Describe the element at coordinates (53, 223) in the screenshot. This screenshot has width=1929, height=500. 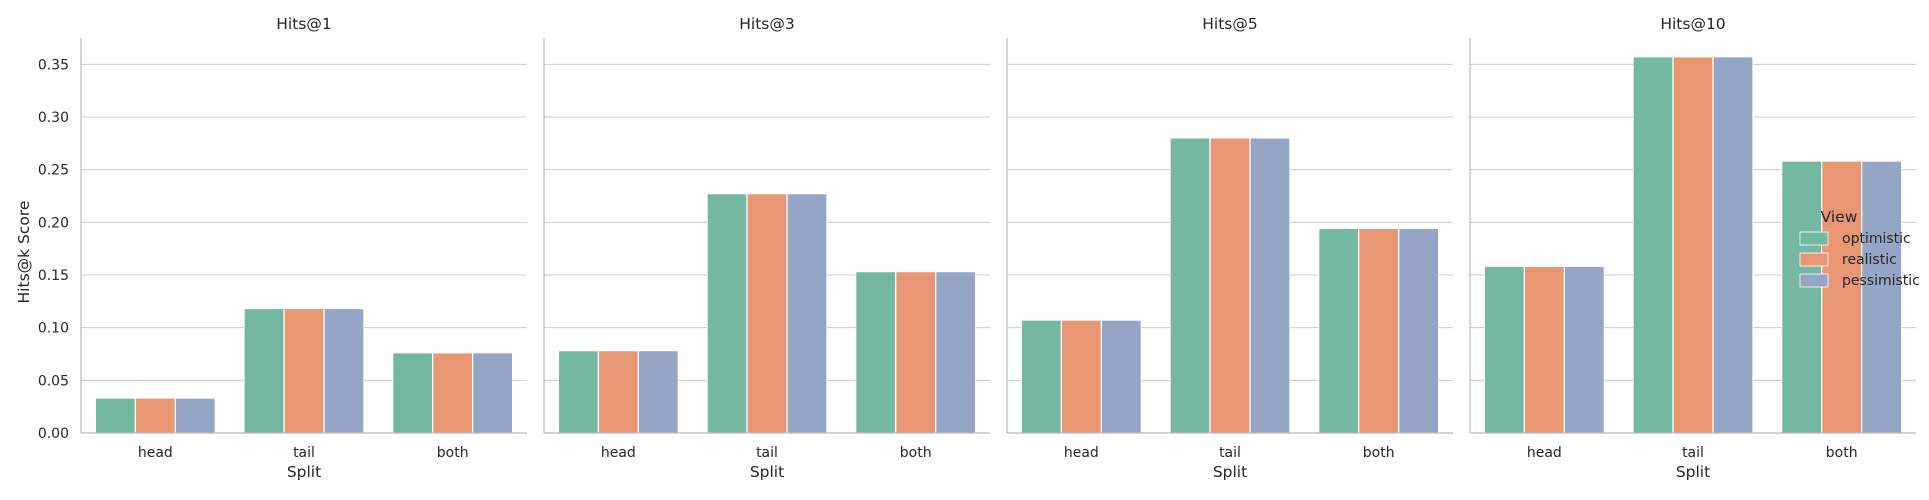
I see `y-tick-label: 0.20` at that location.